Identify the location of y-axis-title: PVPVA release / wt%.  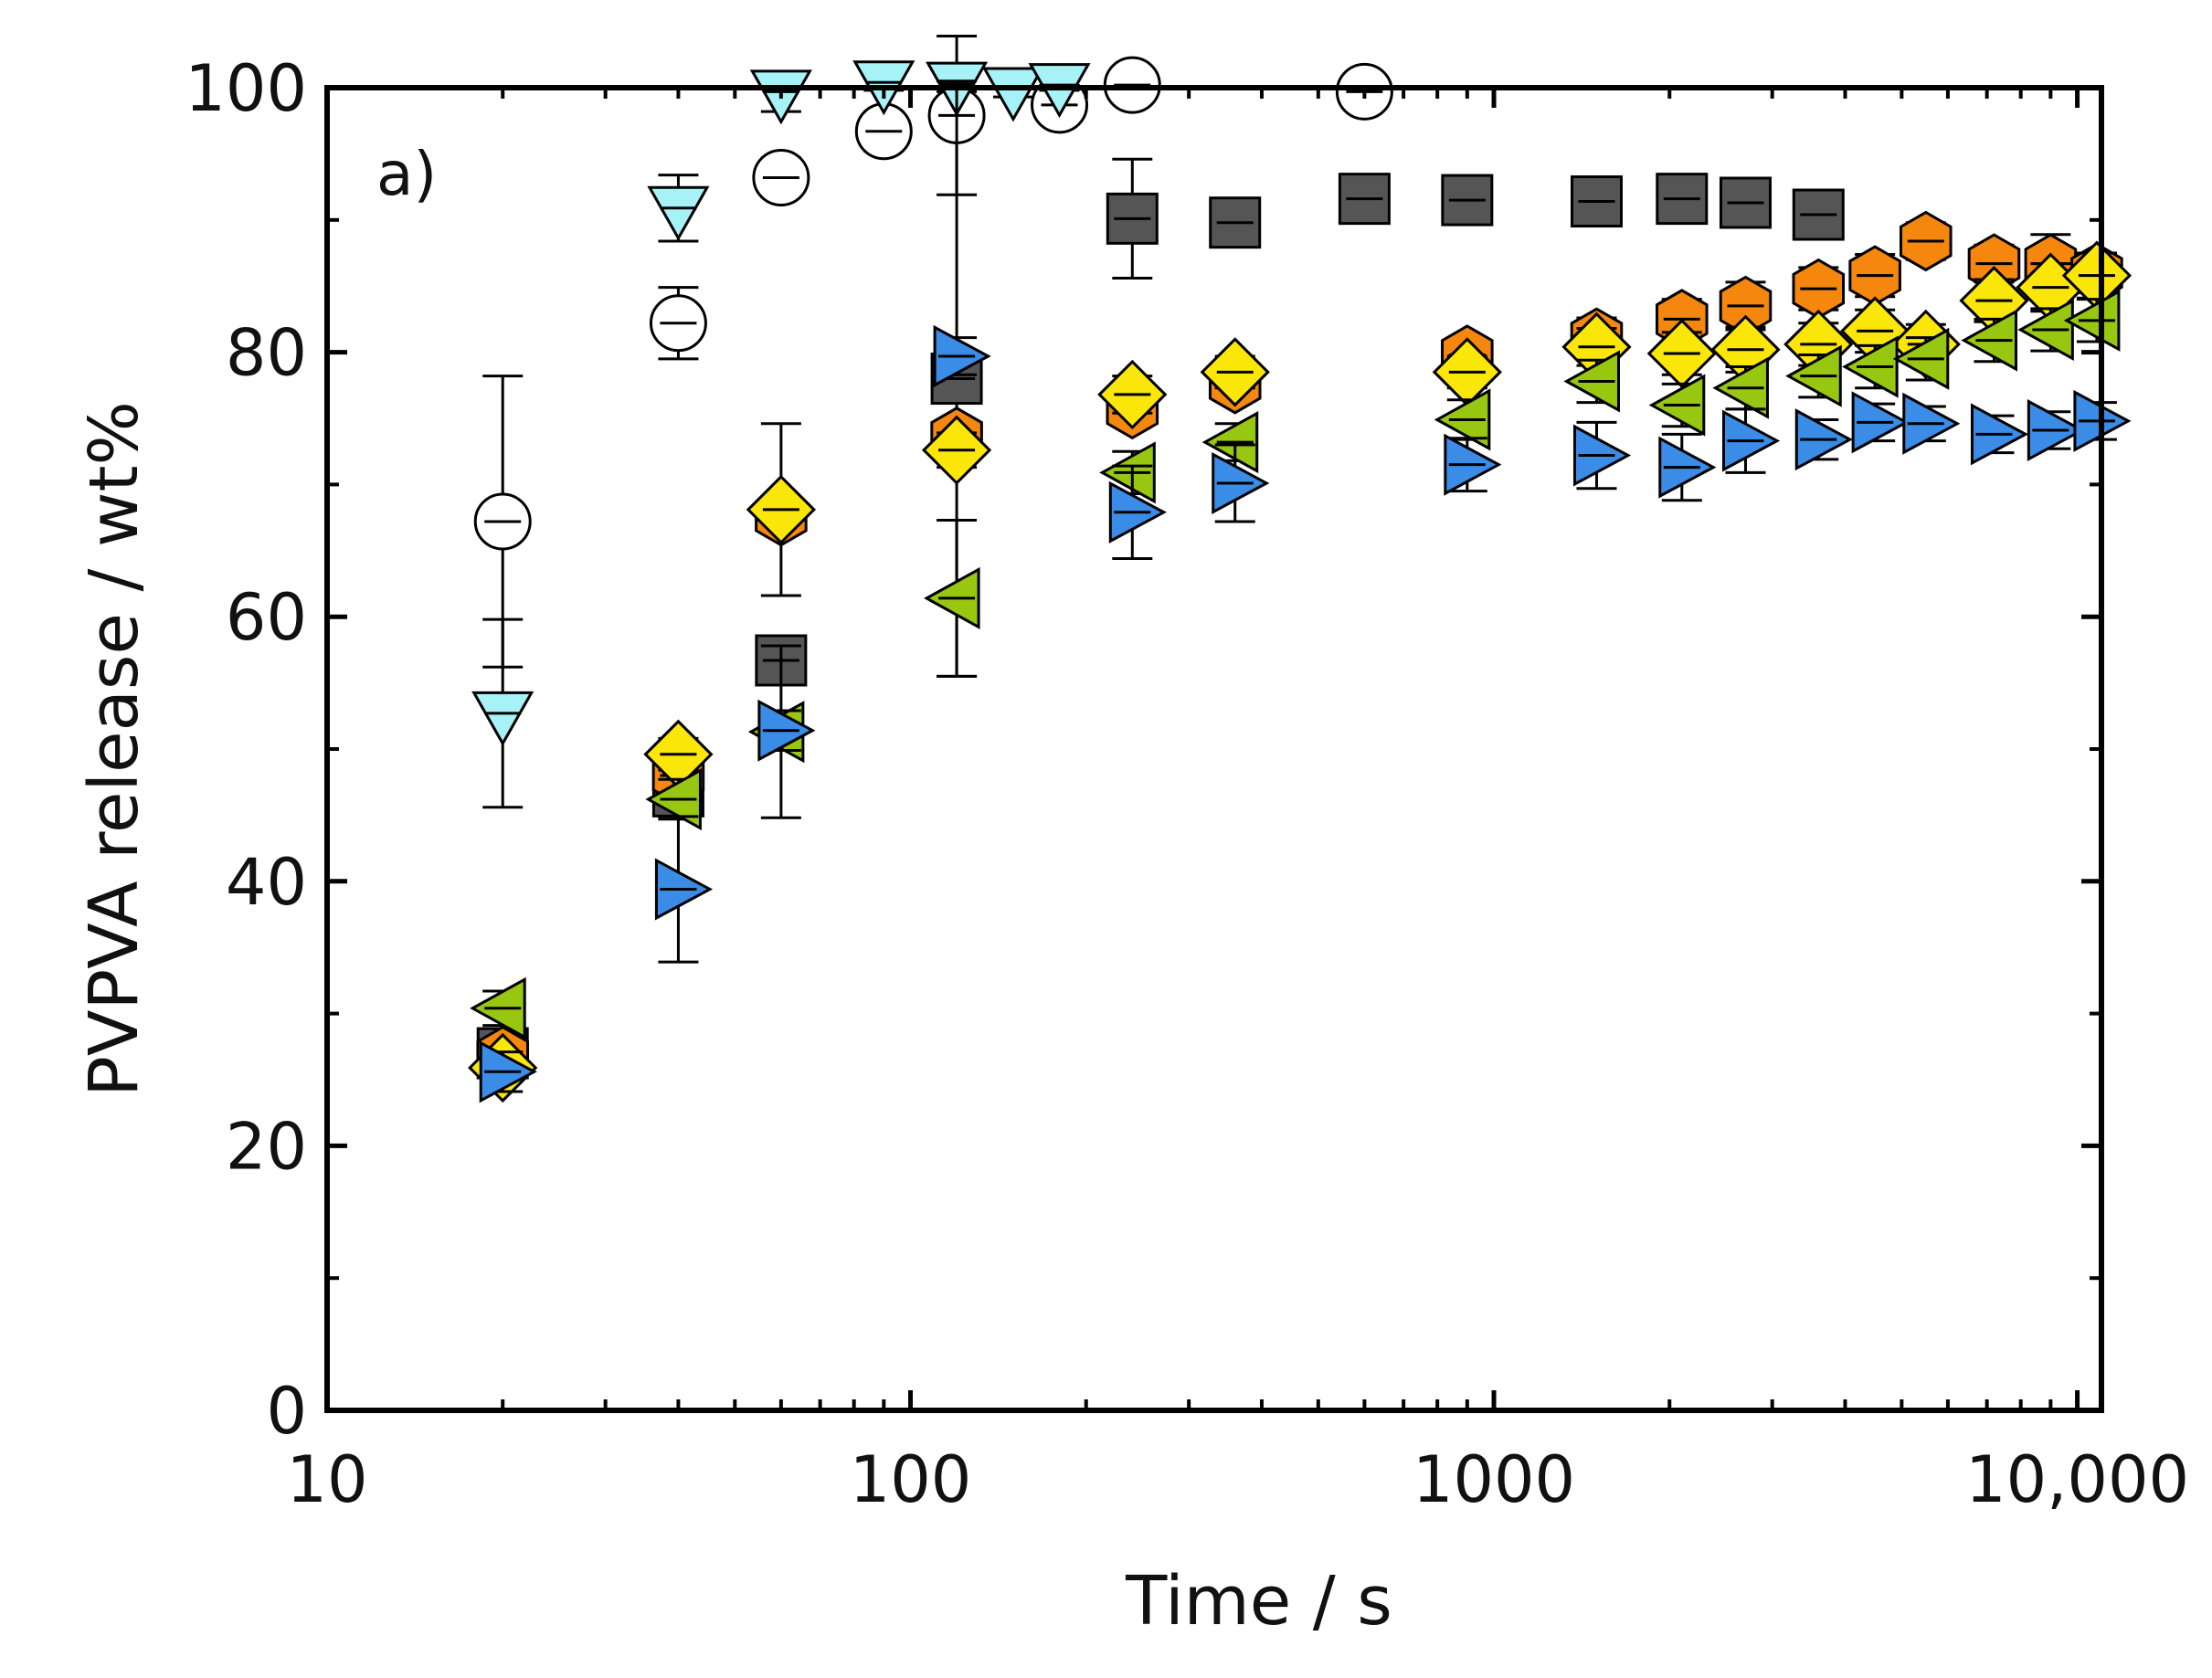
(114, 749).